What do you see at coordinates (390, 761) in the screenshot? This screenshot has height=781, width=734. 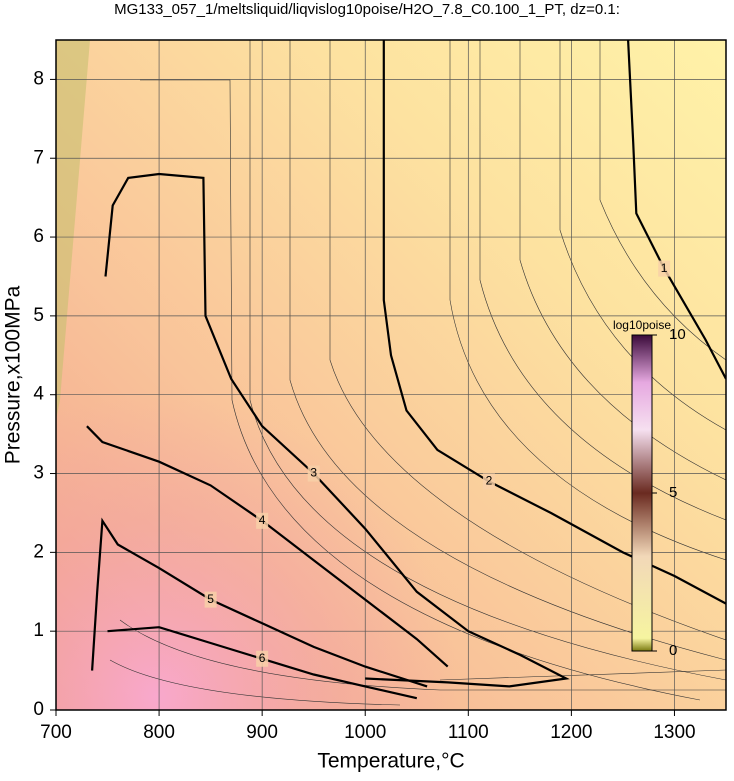 I see `x-axis-label: Temperature,°C` at bounding box center [390, 761].